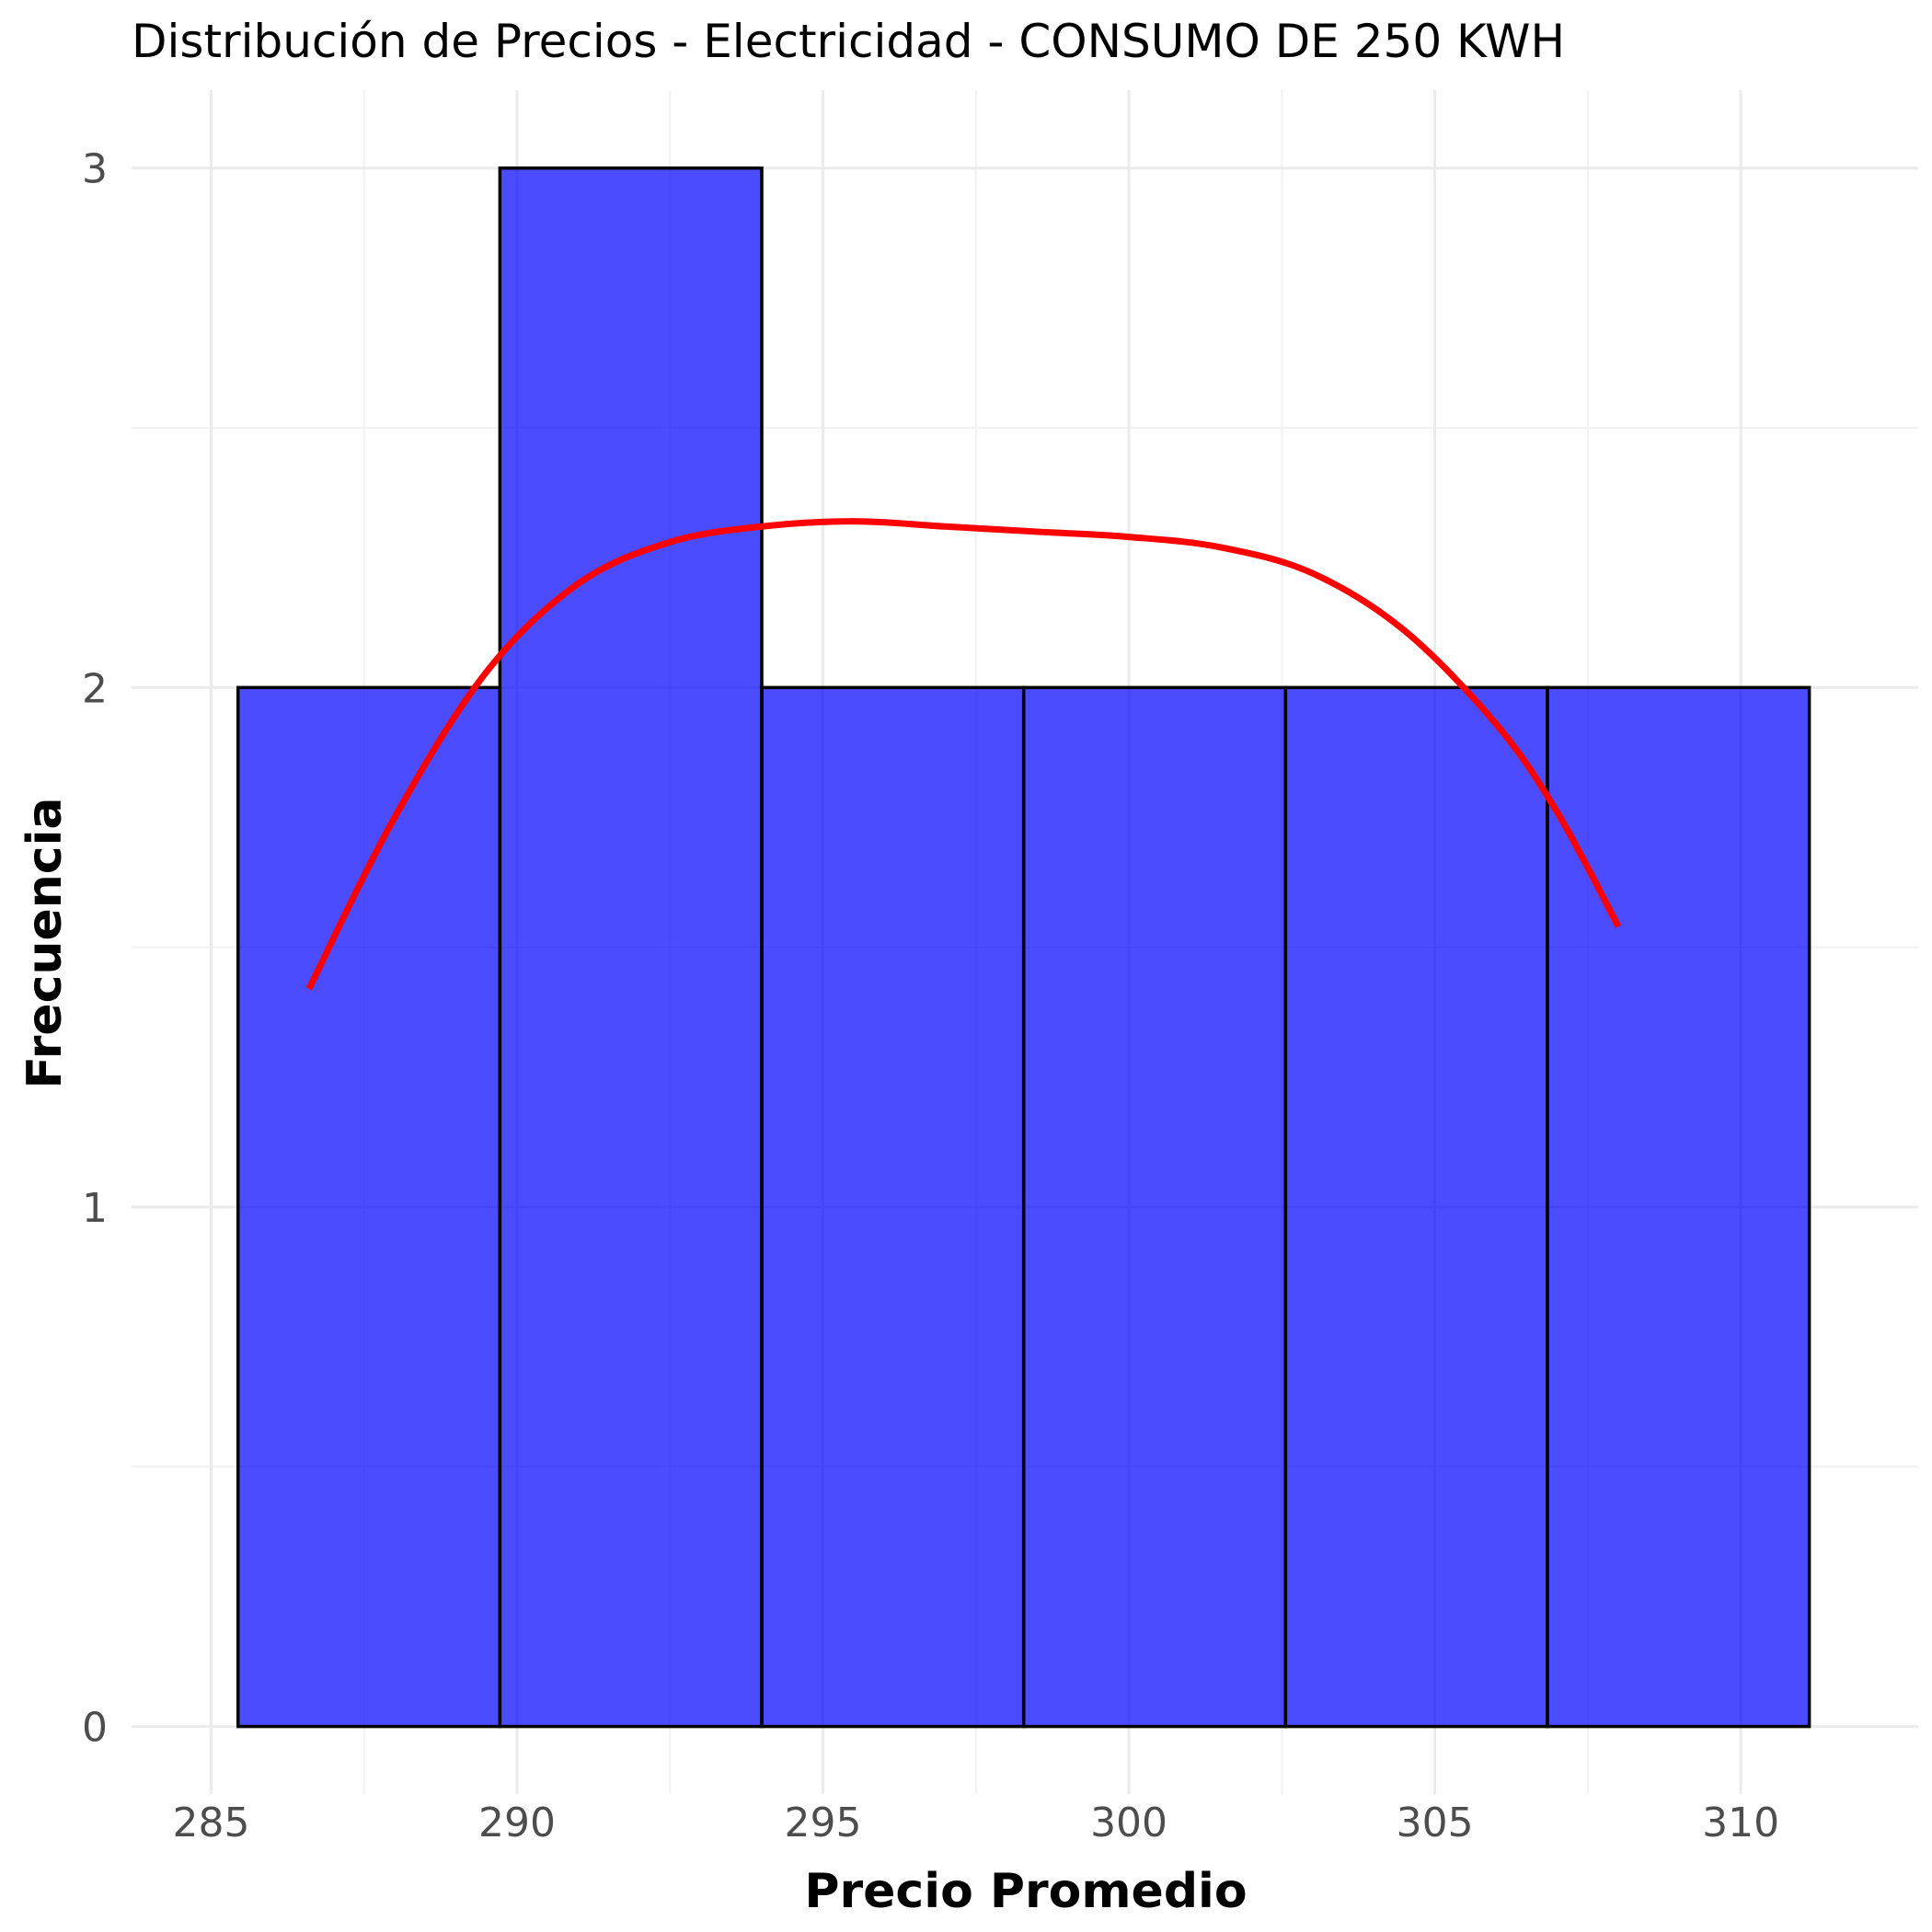 Image resolution: width=1932 pixels, height=1932 pixels. Describe the element at coordinates (95, 688) in the screenshot. I see `y-tick-label: 2` at that location.